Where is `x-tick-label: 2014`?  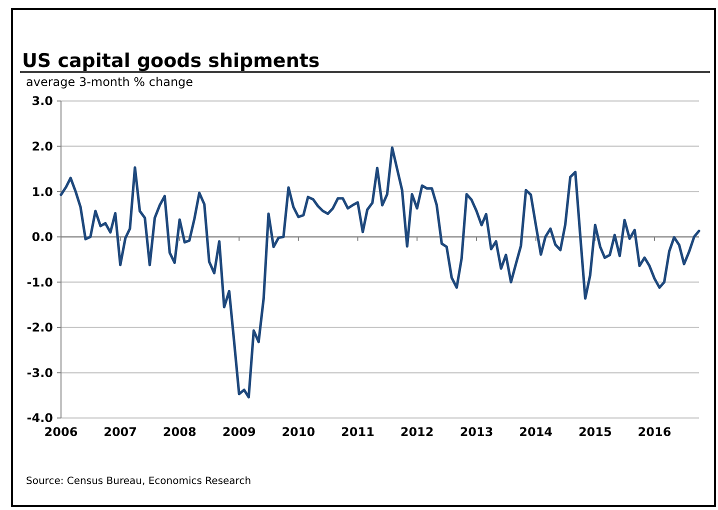 x-tick-label: 2014 is located at coordinates (536, 432).